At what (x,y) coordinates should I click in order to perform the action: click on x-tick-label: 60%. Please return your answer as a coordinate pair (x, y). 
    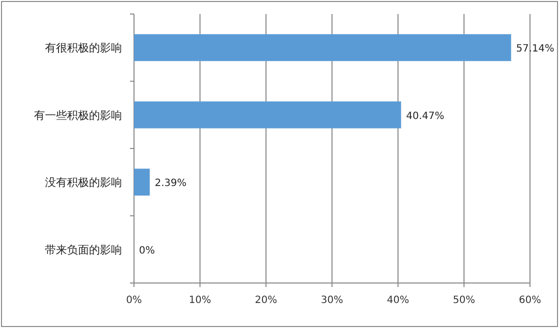
    Looking at the image, I should click on (530, 300).